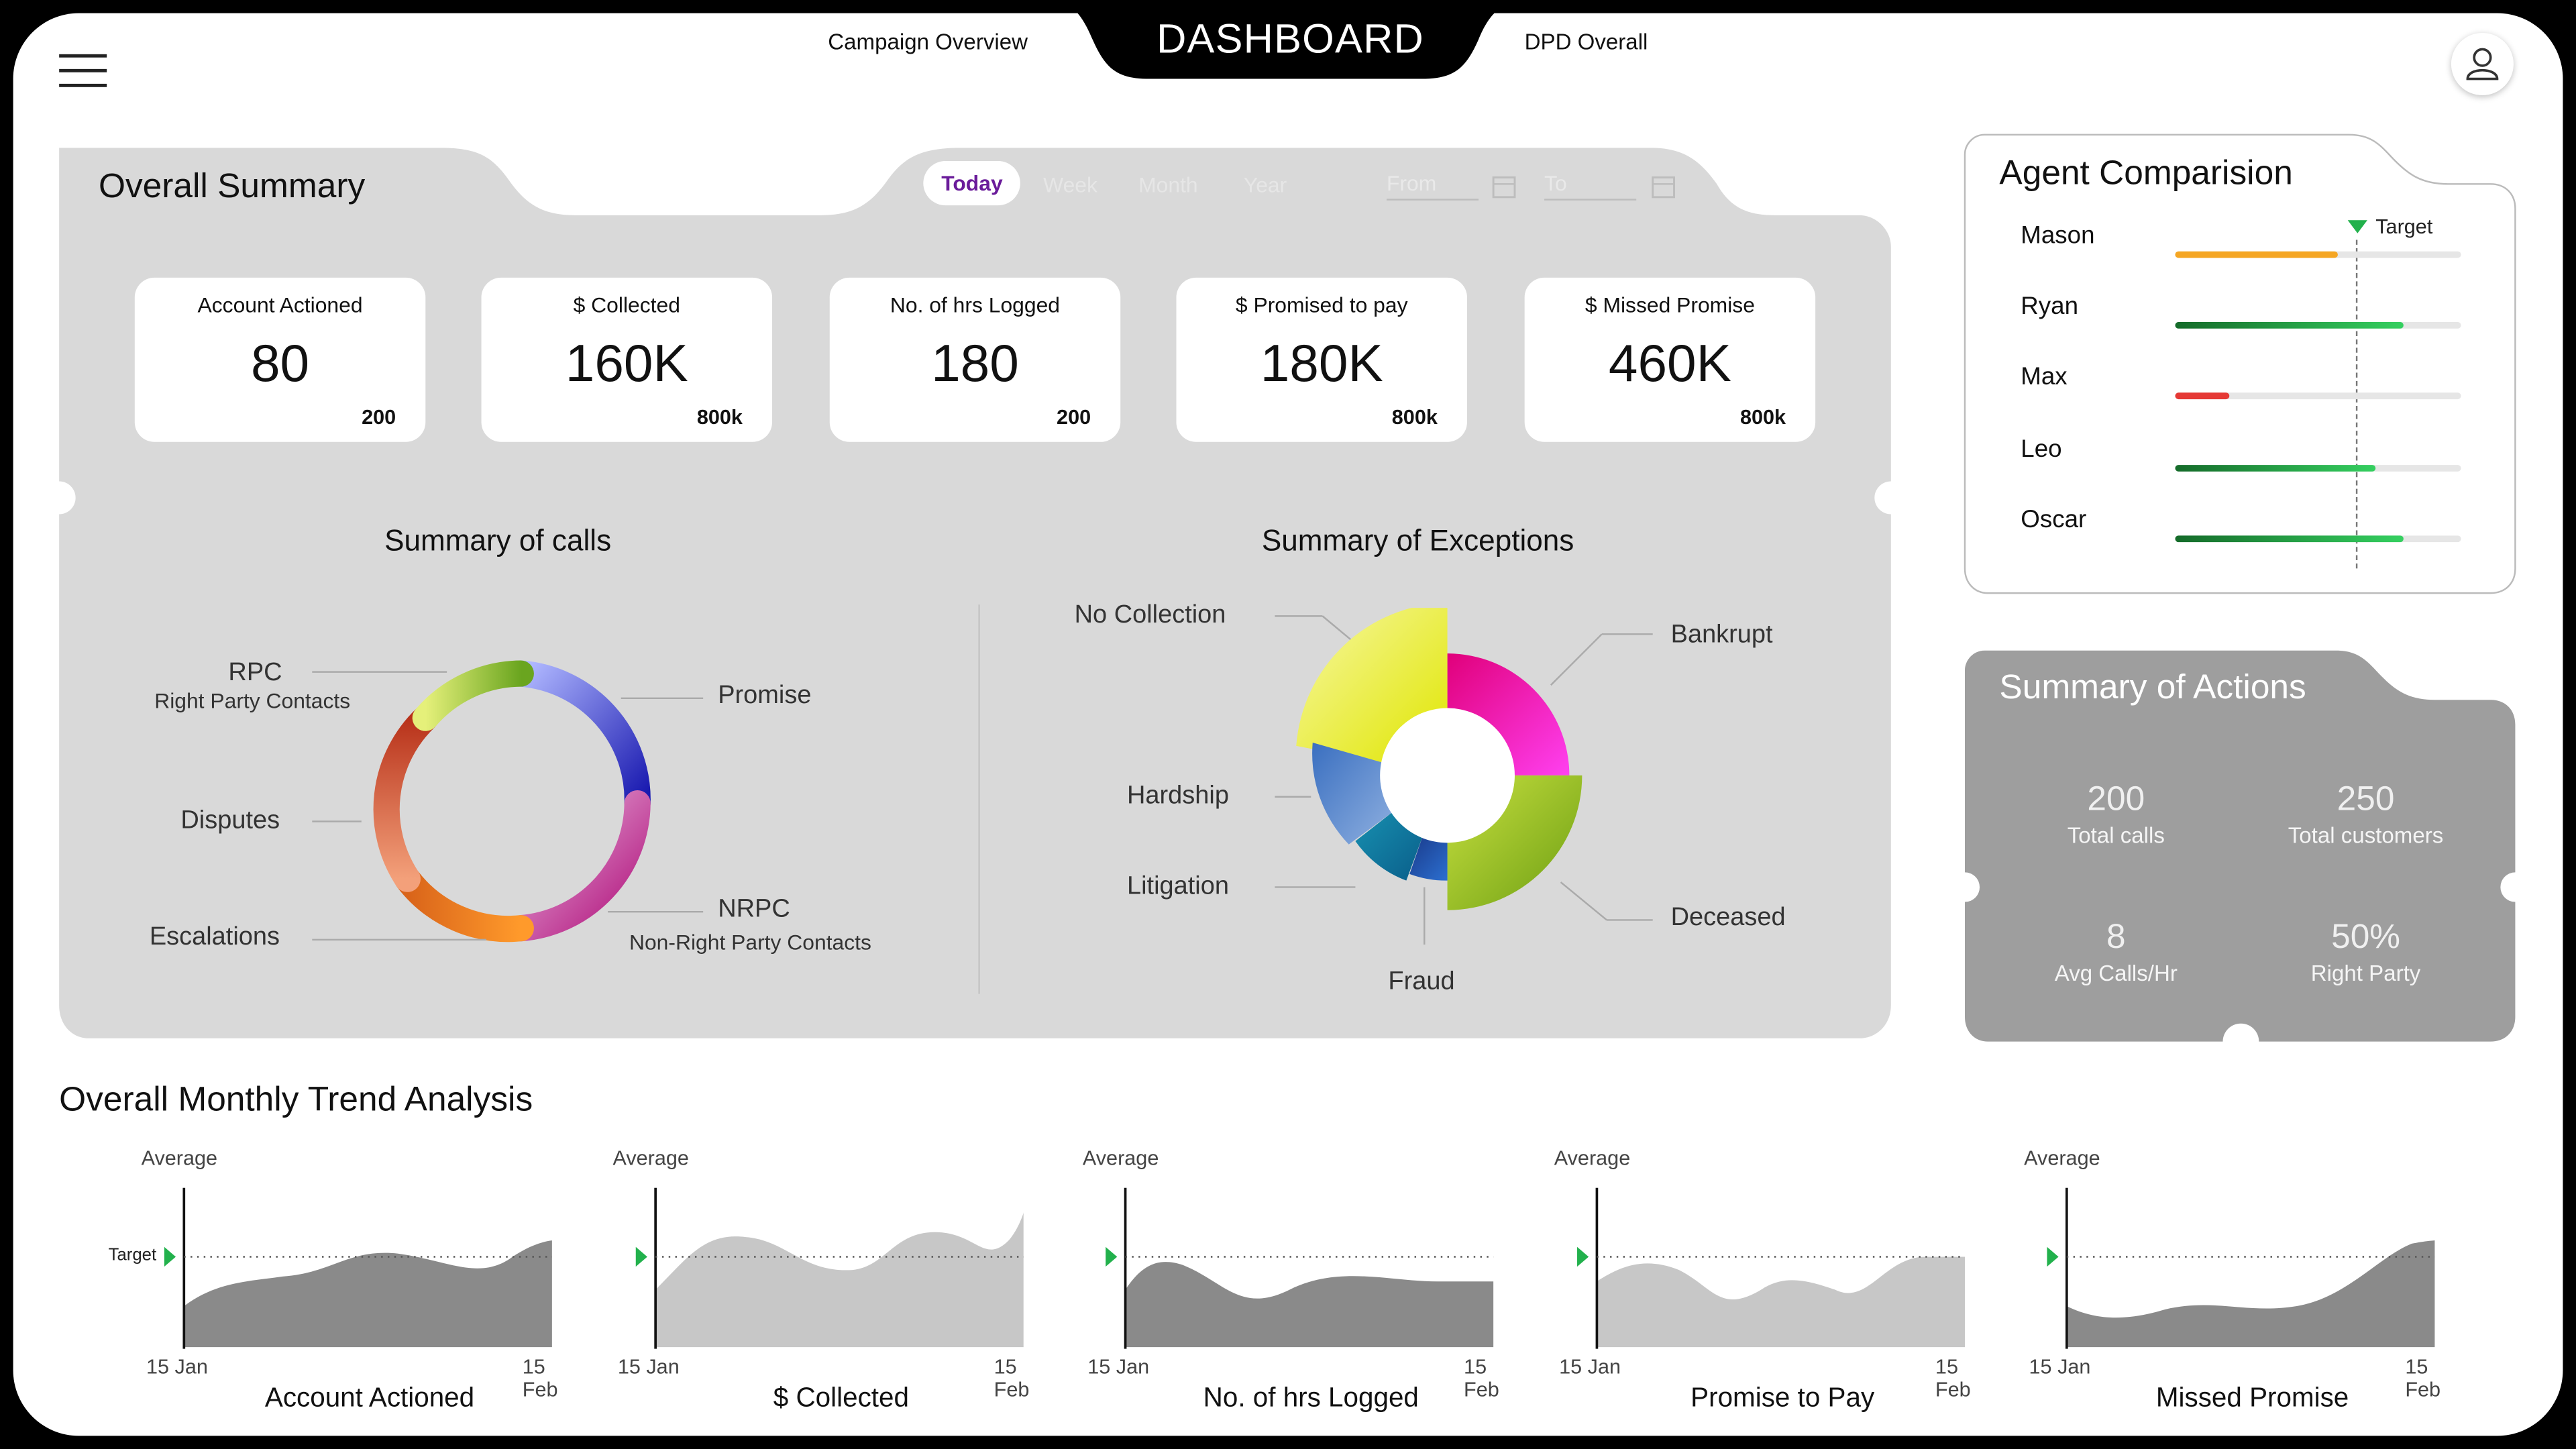 The height and width of the screenshot is (1449, 2576). I want to click on kpi-card-missed-promise: $ Missed Promise 460K 800k, so click(1670, 359).